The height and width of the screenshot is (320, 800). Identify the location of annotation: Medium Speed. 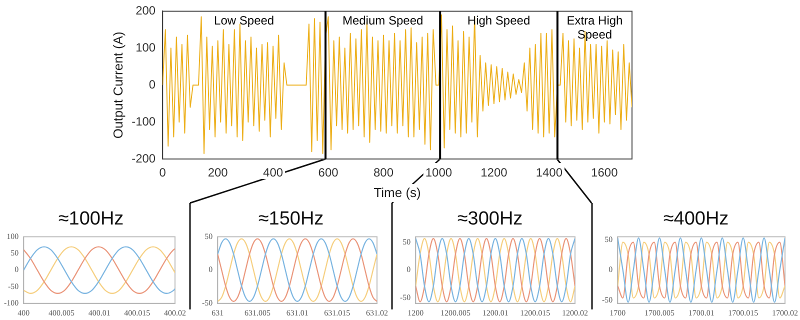
(383, 21).